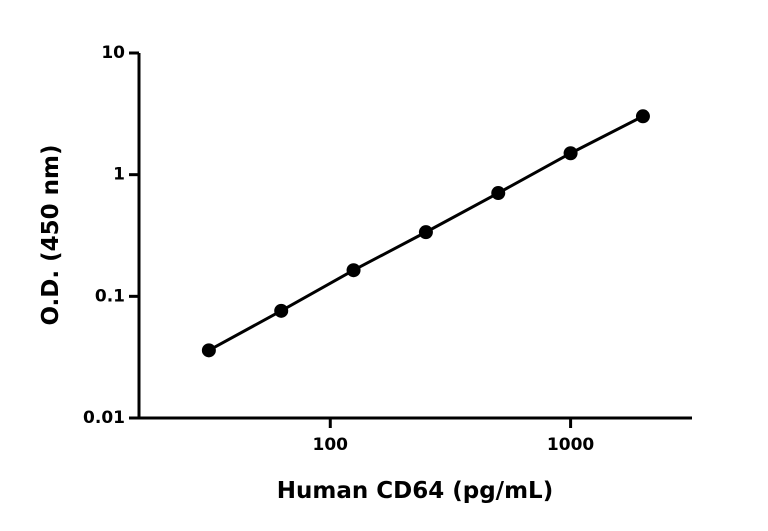 This screenshot has height=531, width=768. I want to click on y-tick-label: 1, so click(119, 175).